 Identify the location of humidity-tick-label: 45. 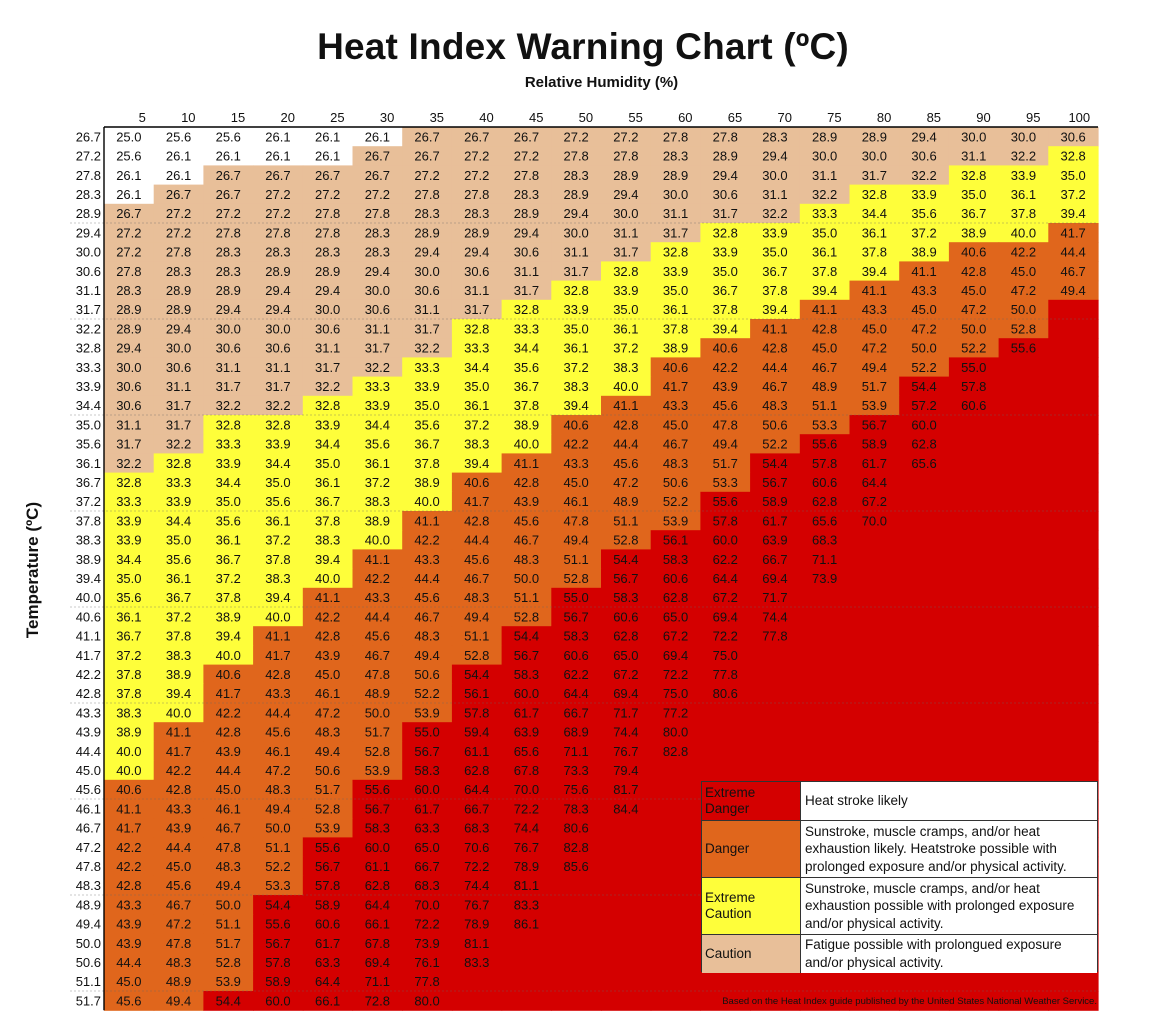
(536, 117).